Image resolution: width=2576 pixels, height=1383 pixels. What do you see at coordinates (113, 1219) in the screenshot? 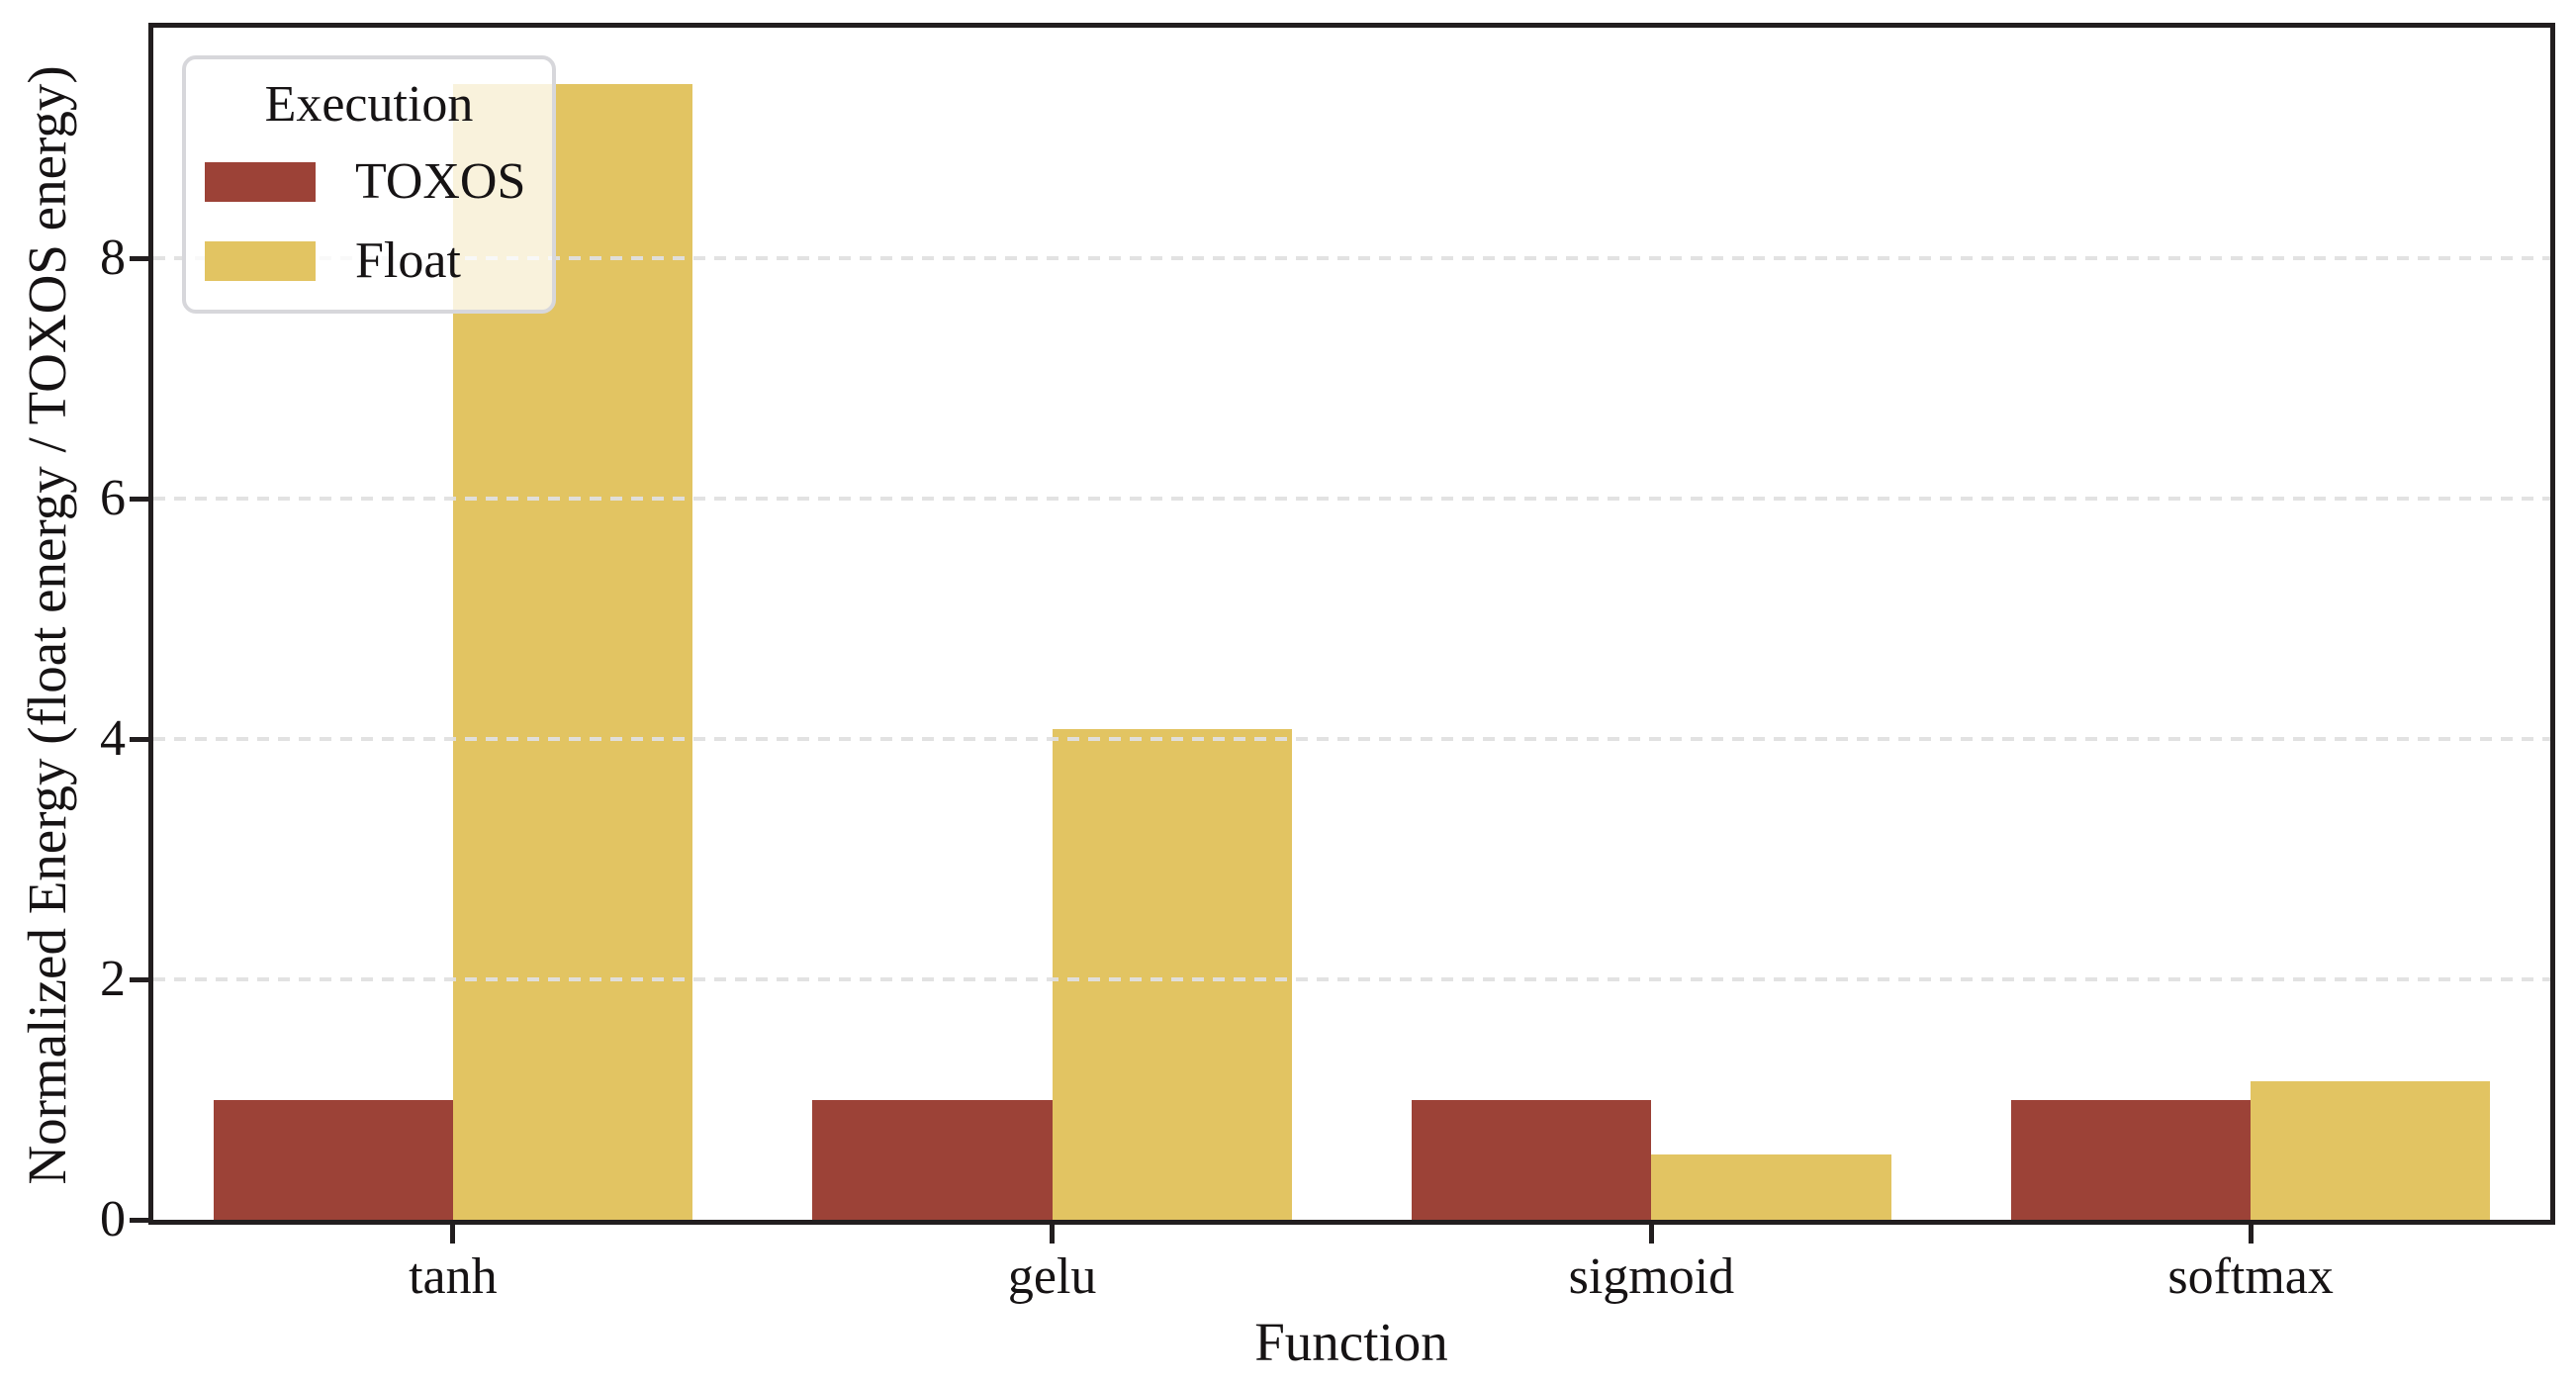
I see `ytick-label-0: 0` at bounding box center [113, 1219].